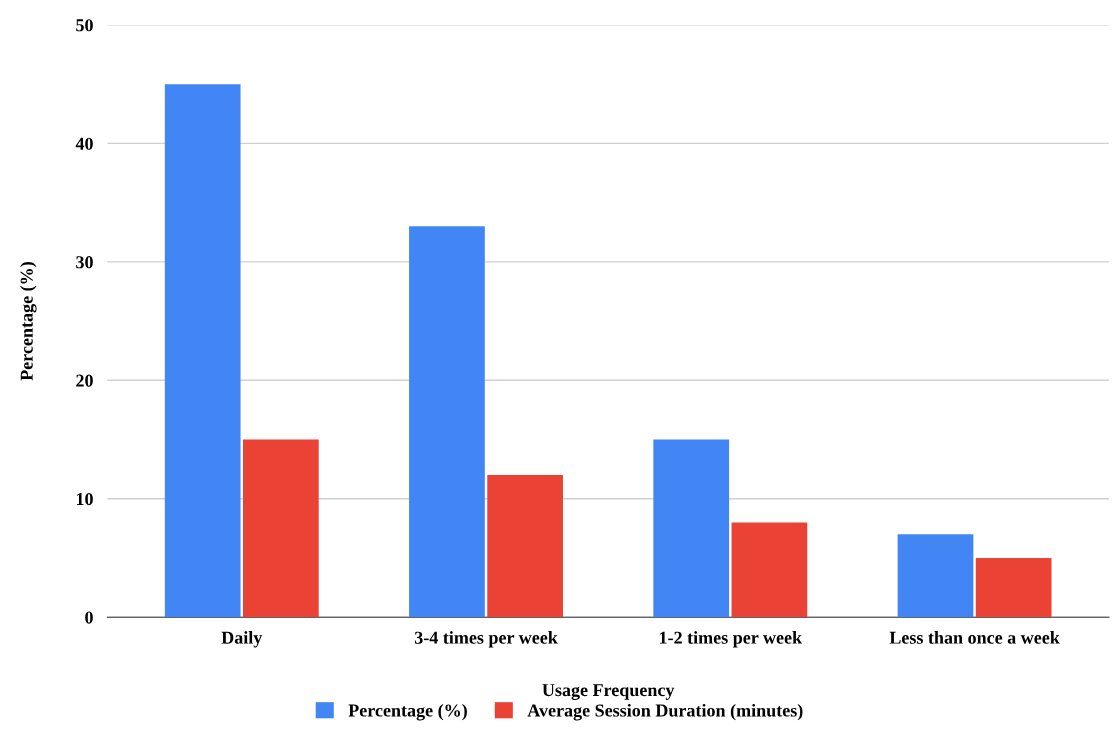 Image resolution: width=1119 pixels, height=733 pixels. I want to click on y-tick-label: 40, so click(84, 143).